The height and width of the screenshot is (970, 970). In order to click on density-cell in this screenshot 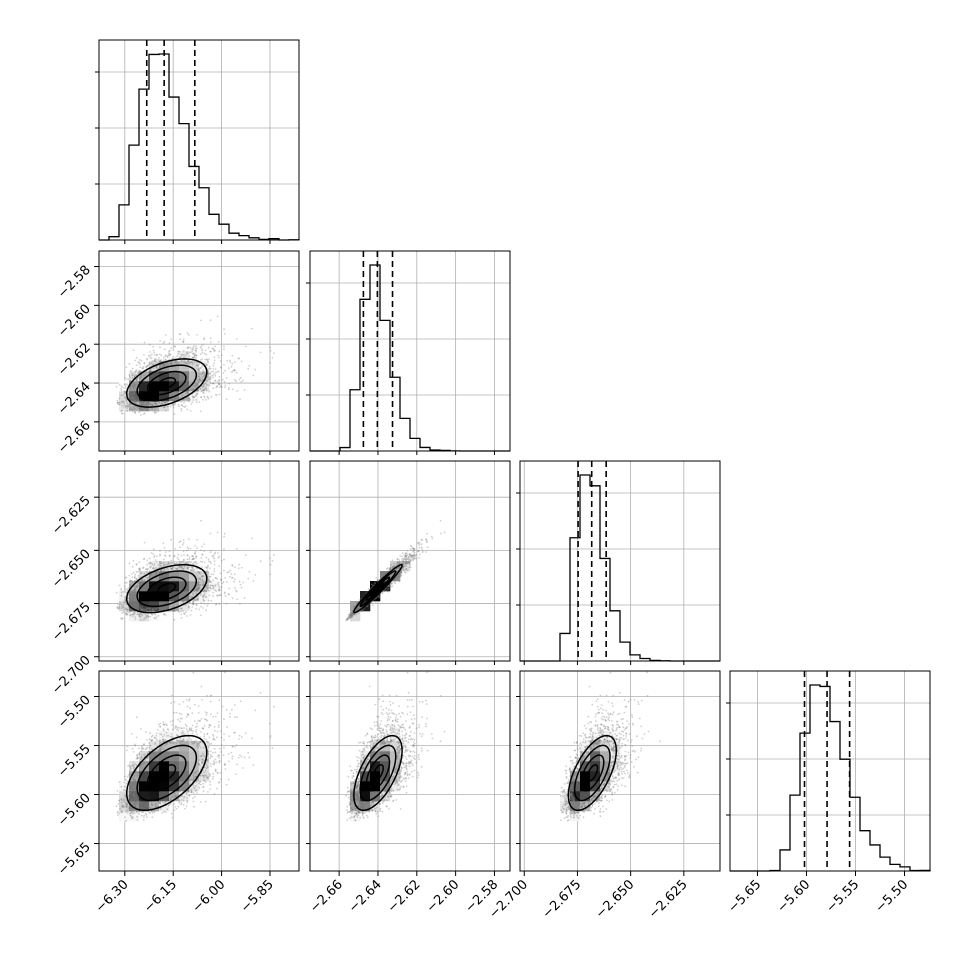, I will do `click(164, 746)`.